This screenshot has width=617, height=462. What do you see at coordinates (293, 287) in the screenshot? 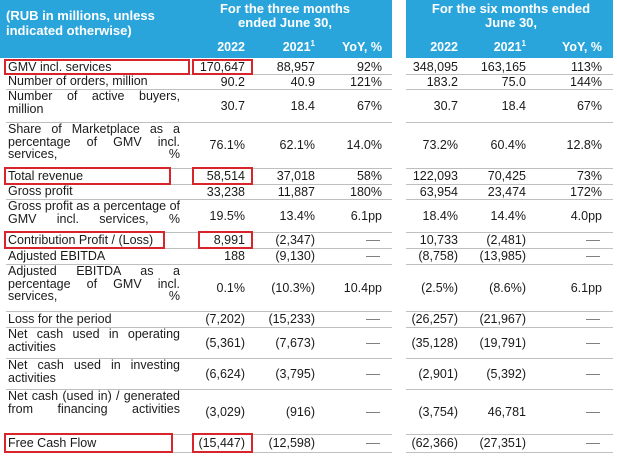
I see `value-q21: (10.3%)` at bounding box center [293, 287].